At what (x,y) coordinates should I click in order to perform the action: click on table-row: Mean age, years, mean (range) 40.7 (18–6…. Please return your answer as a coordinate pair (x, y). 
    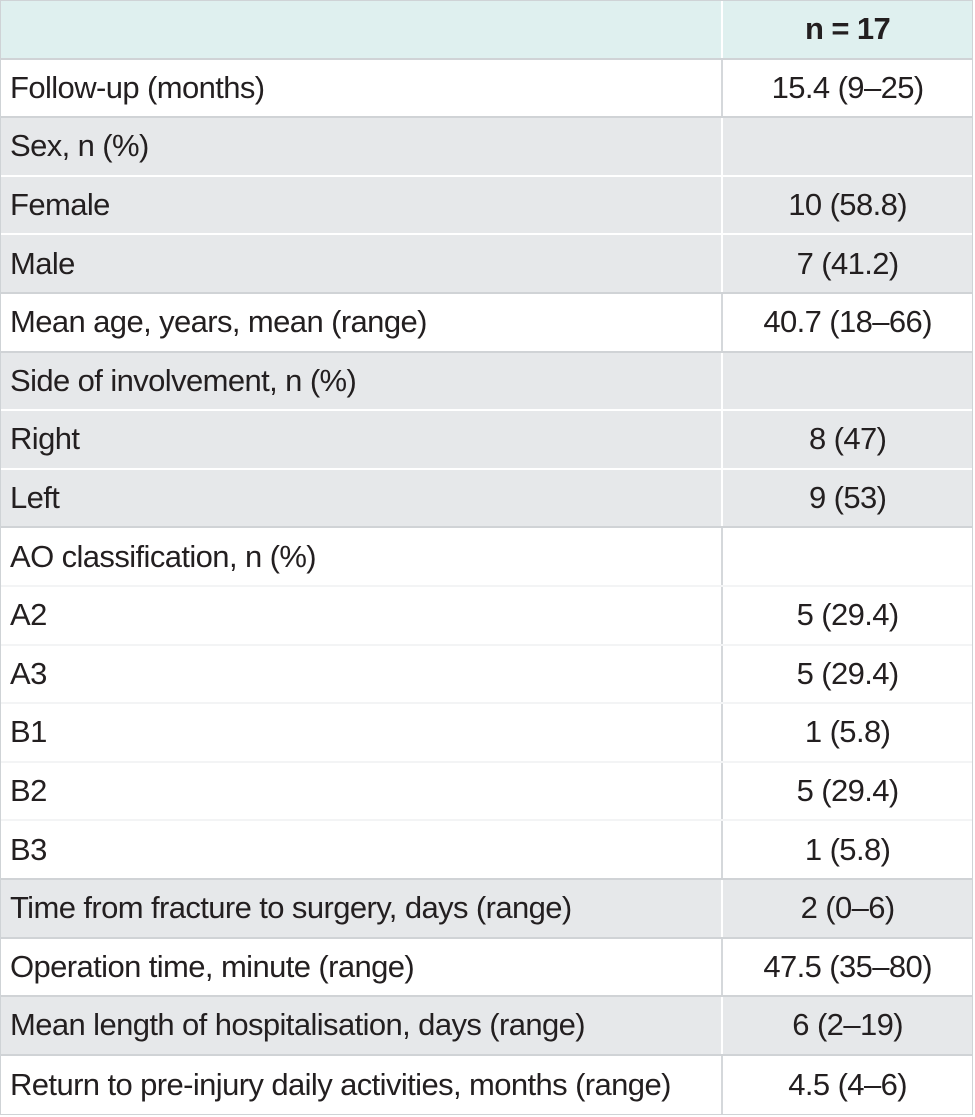
    Looking at the image, I should click on (486, 323).